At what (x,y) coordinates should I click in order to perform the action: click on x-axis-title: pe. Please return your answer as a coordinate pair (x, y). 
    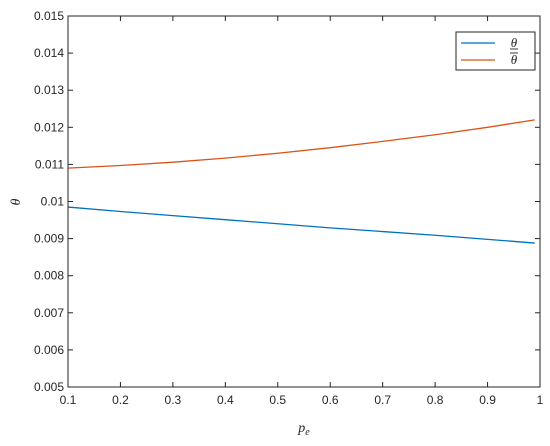
    Looking at the image, I should click on (303, 429).